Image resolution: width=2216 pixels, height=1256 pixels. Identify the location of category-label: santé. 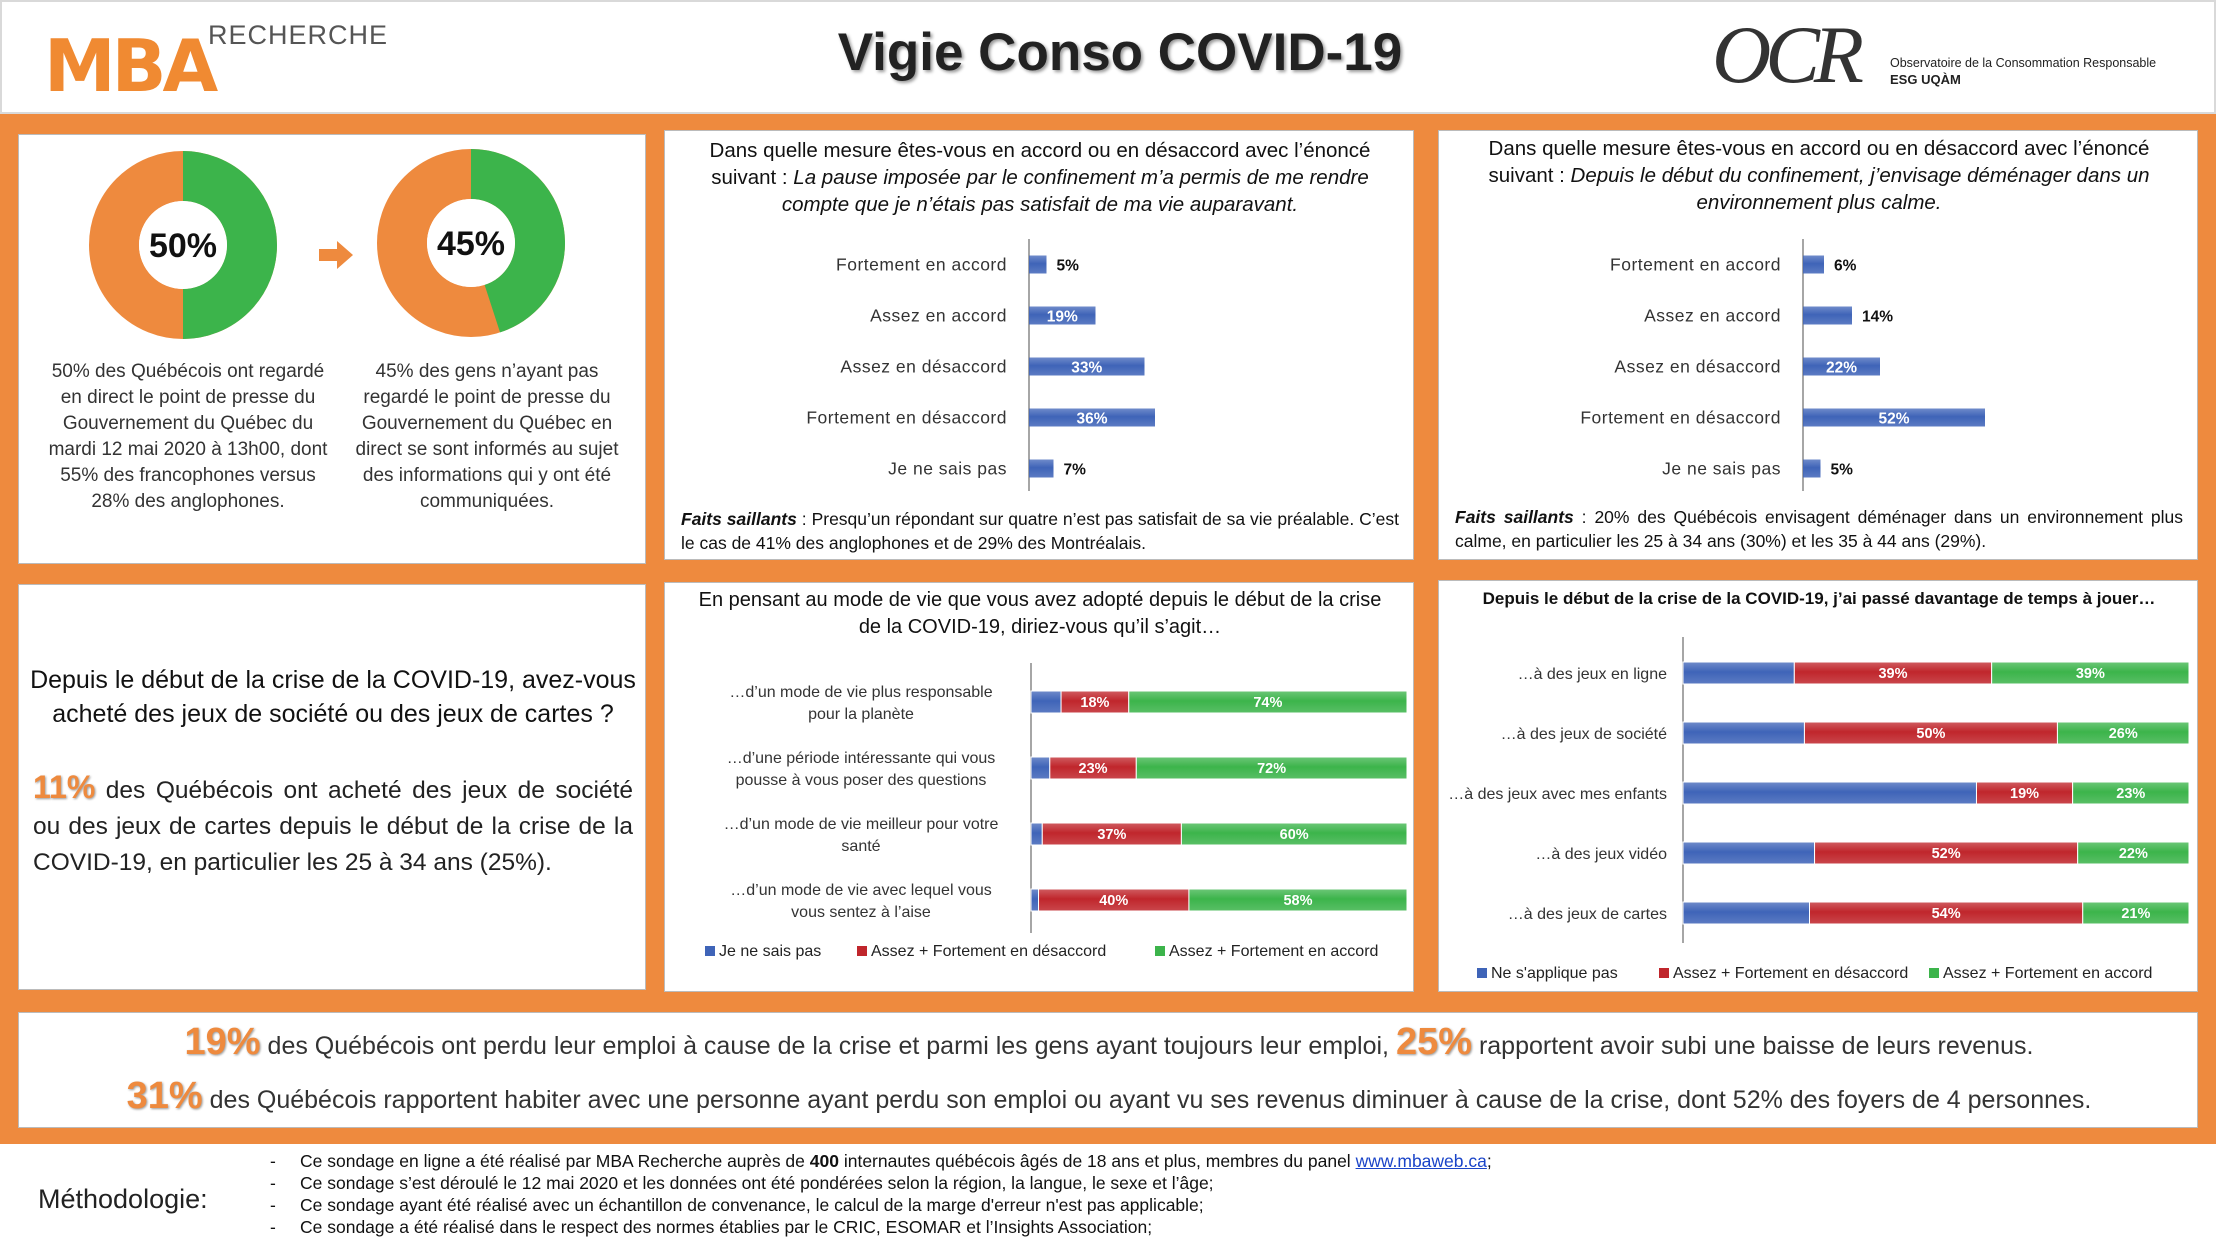
(860, 846).